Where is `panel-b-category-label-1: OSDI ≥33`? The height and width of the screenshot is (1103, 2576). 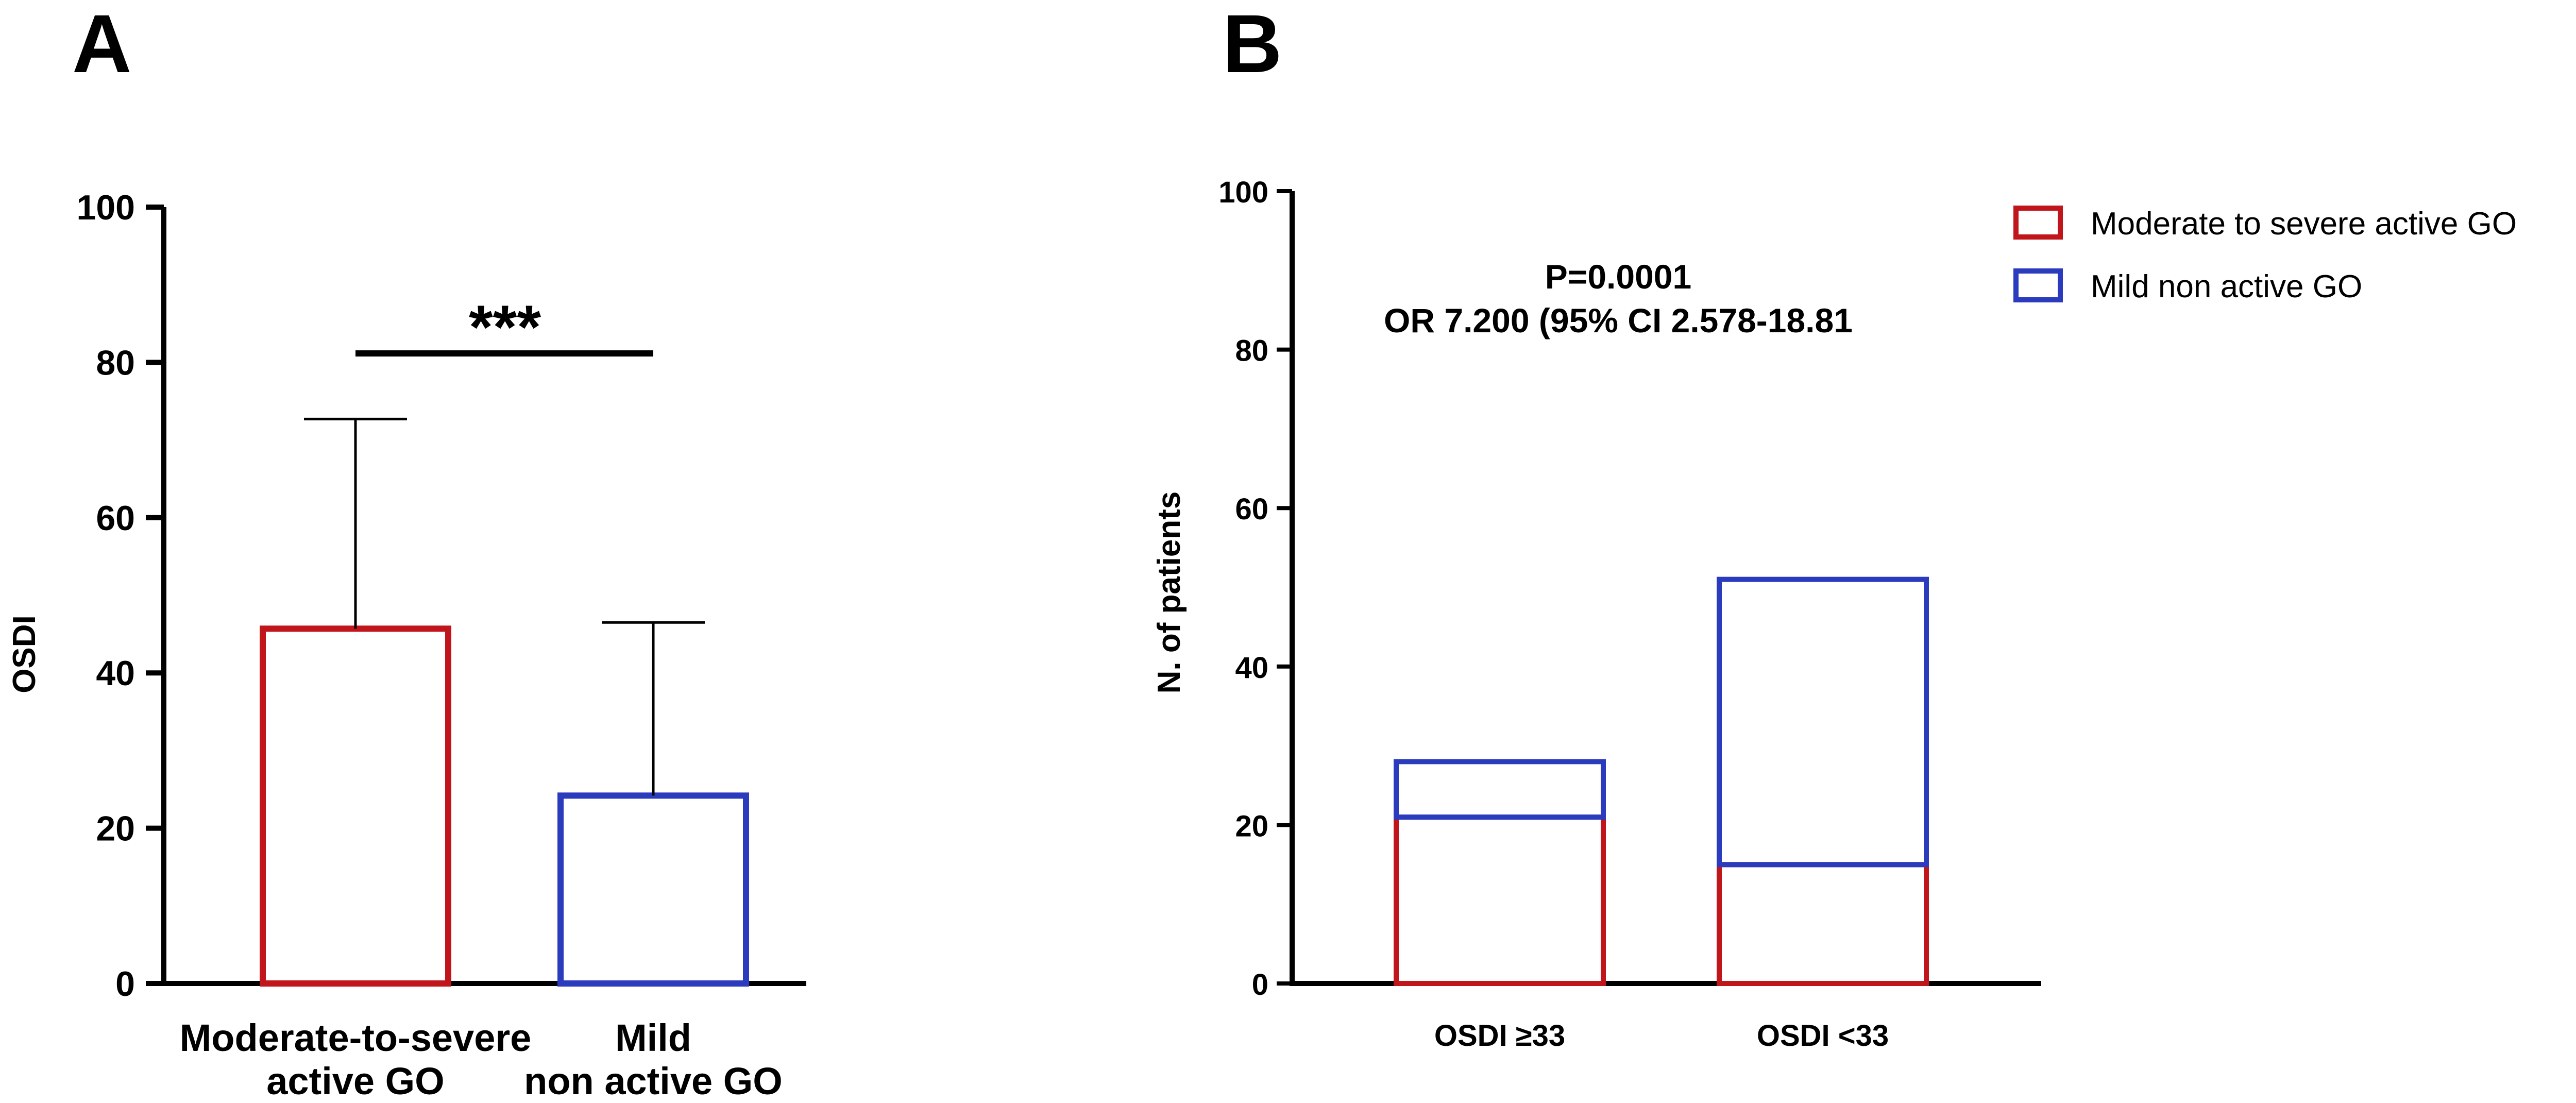
panel-b-category-label-1: OSDI ≥33 is located at coordinates (1499, 1036).